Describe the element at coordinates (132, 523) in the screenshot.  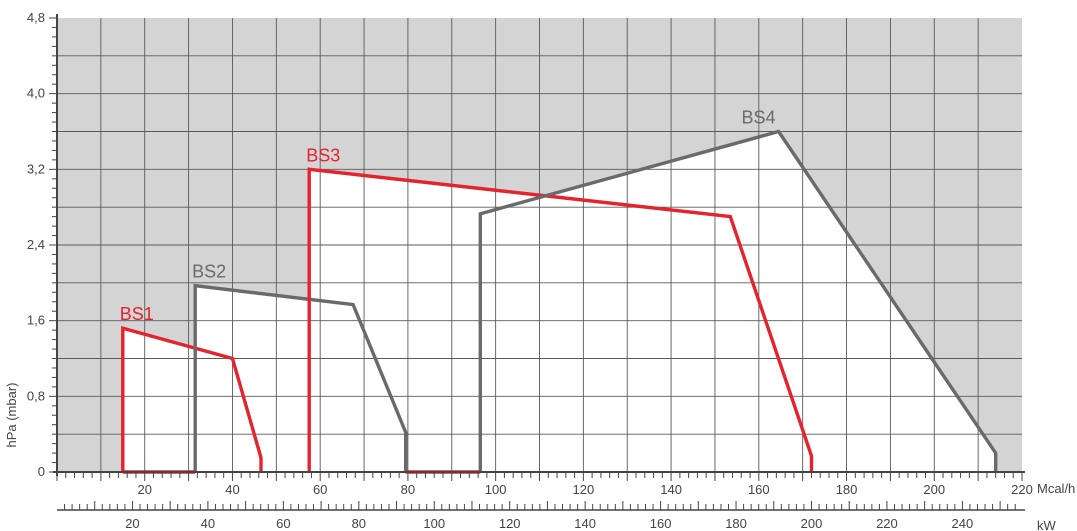
I see `kw-tick-label: 20` at that location.